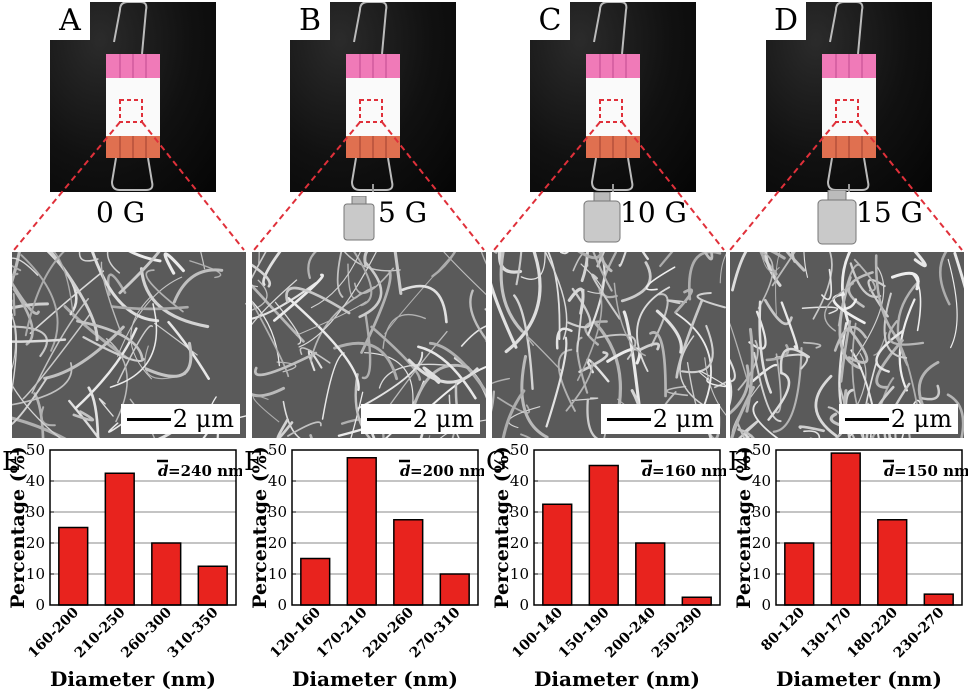 The image size is (969, 694). Describe the element at coordinates (786, 21) in the screenshot. I see `photo-label-d: D` at that location.